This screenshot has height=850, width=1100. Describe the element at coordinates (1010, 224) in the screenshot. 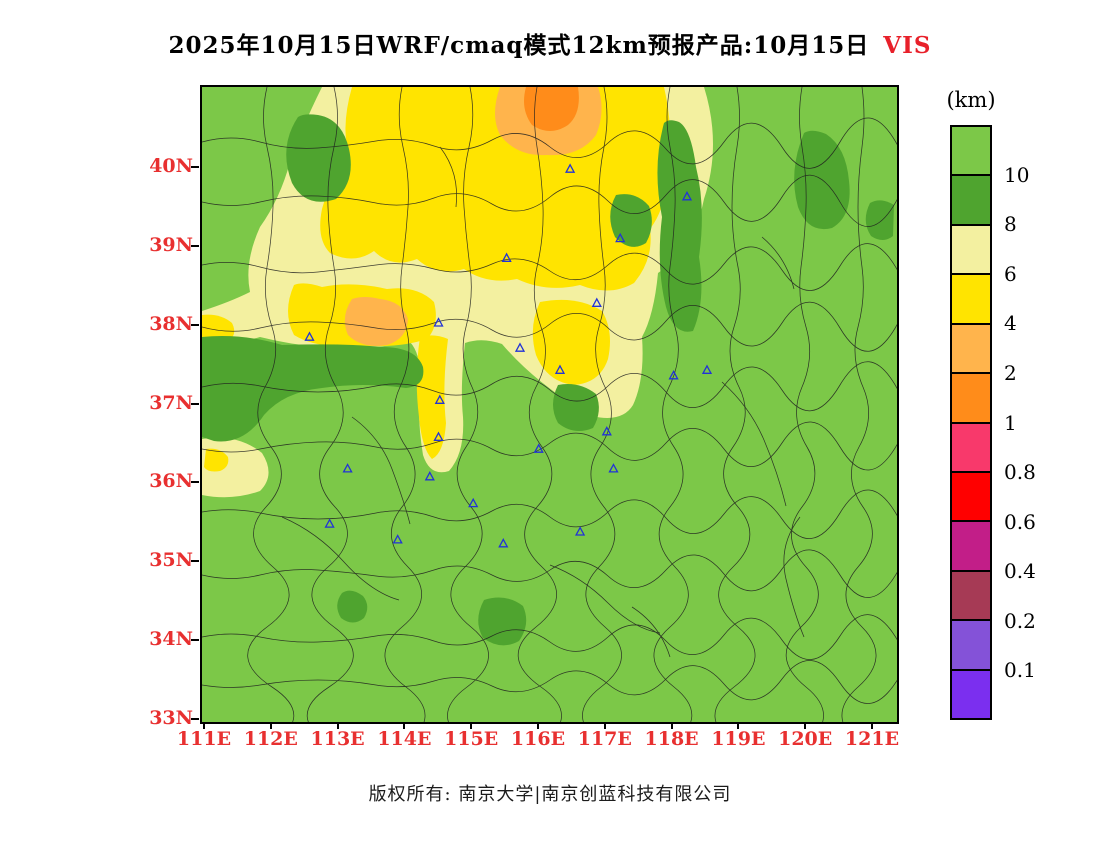

I see `colorbar-label: 8` at that location.